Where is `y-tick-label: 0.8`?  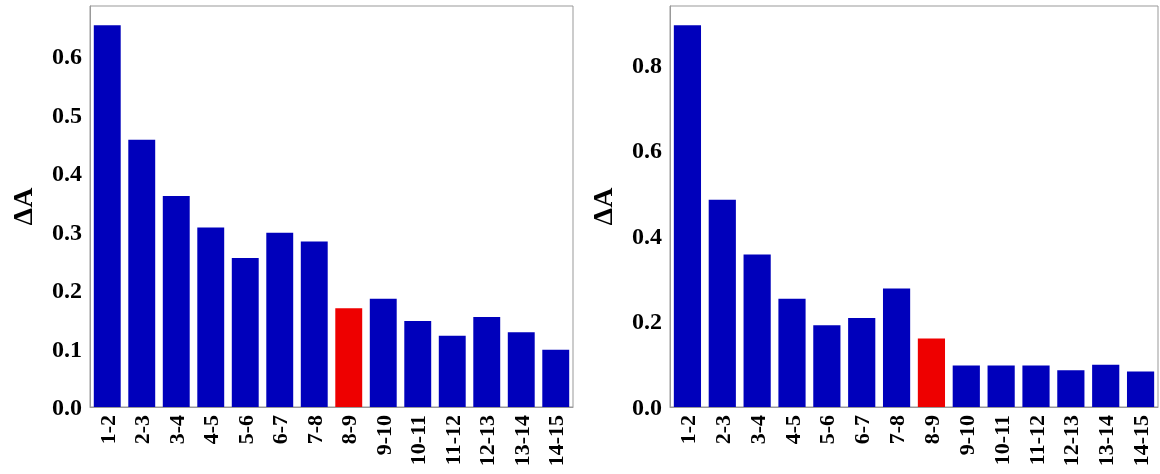 y-tick-label: 0.8 is located at coordinates (647, 65).